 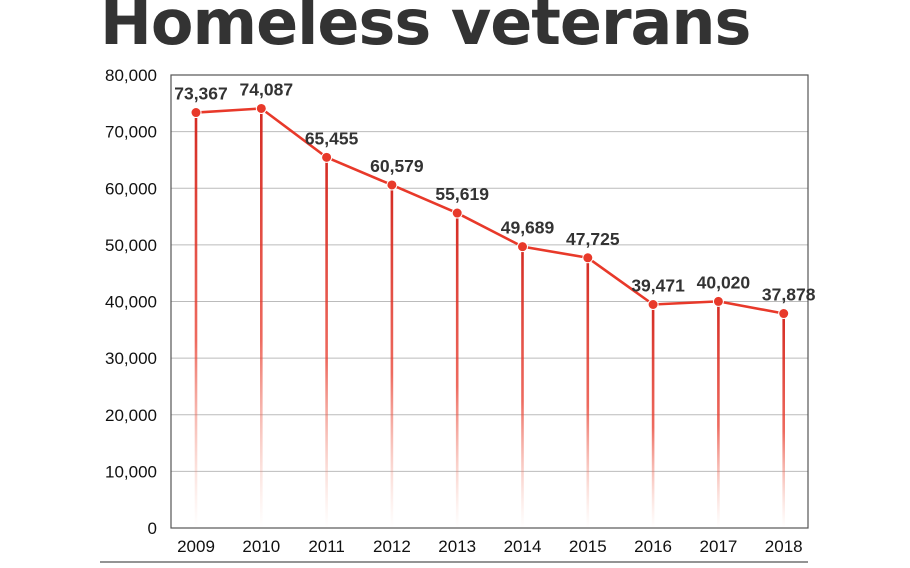 I want to click on data-label: 49,689, so click(x=528, y=228).